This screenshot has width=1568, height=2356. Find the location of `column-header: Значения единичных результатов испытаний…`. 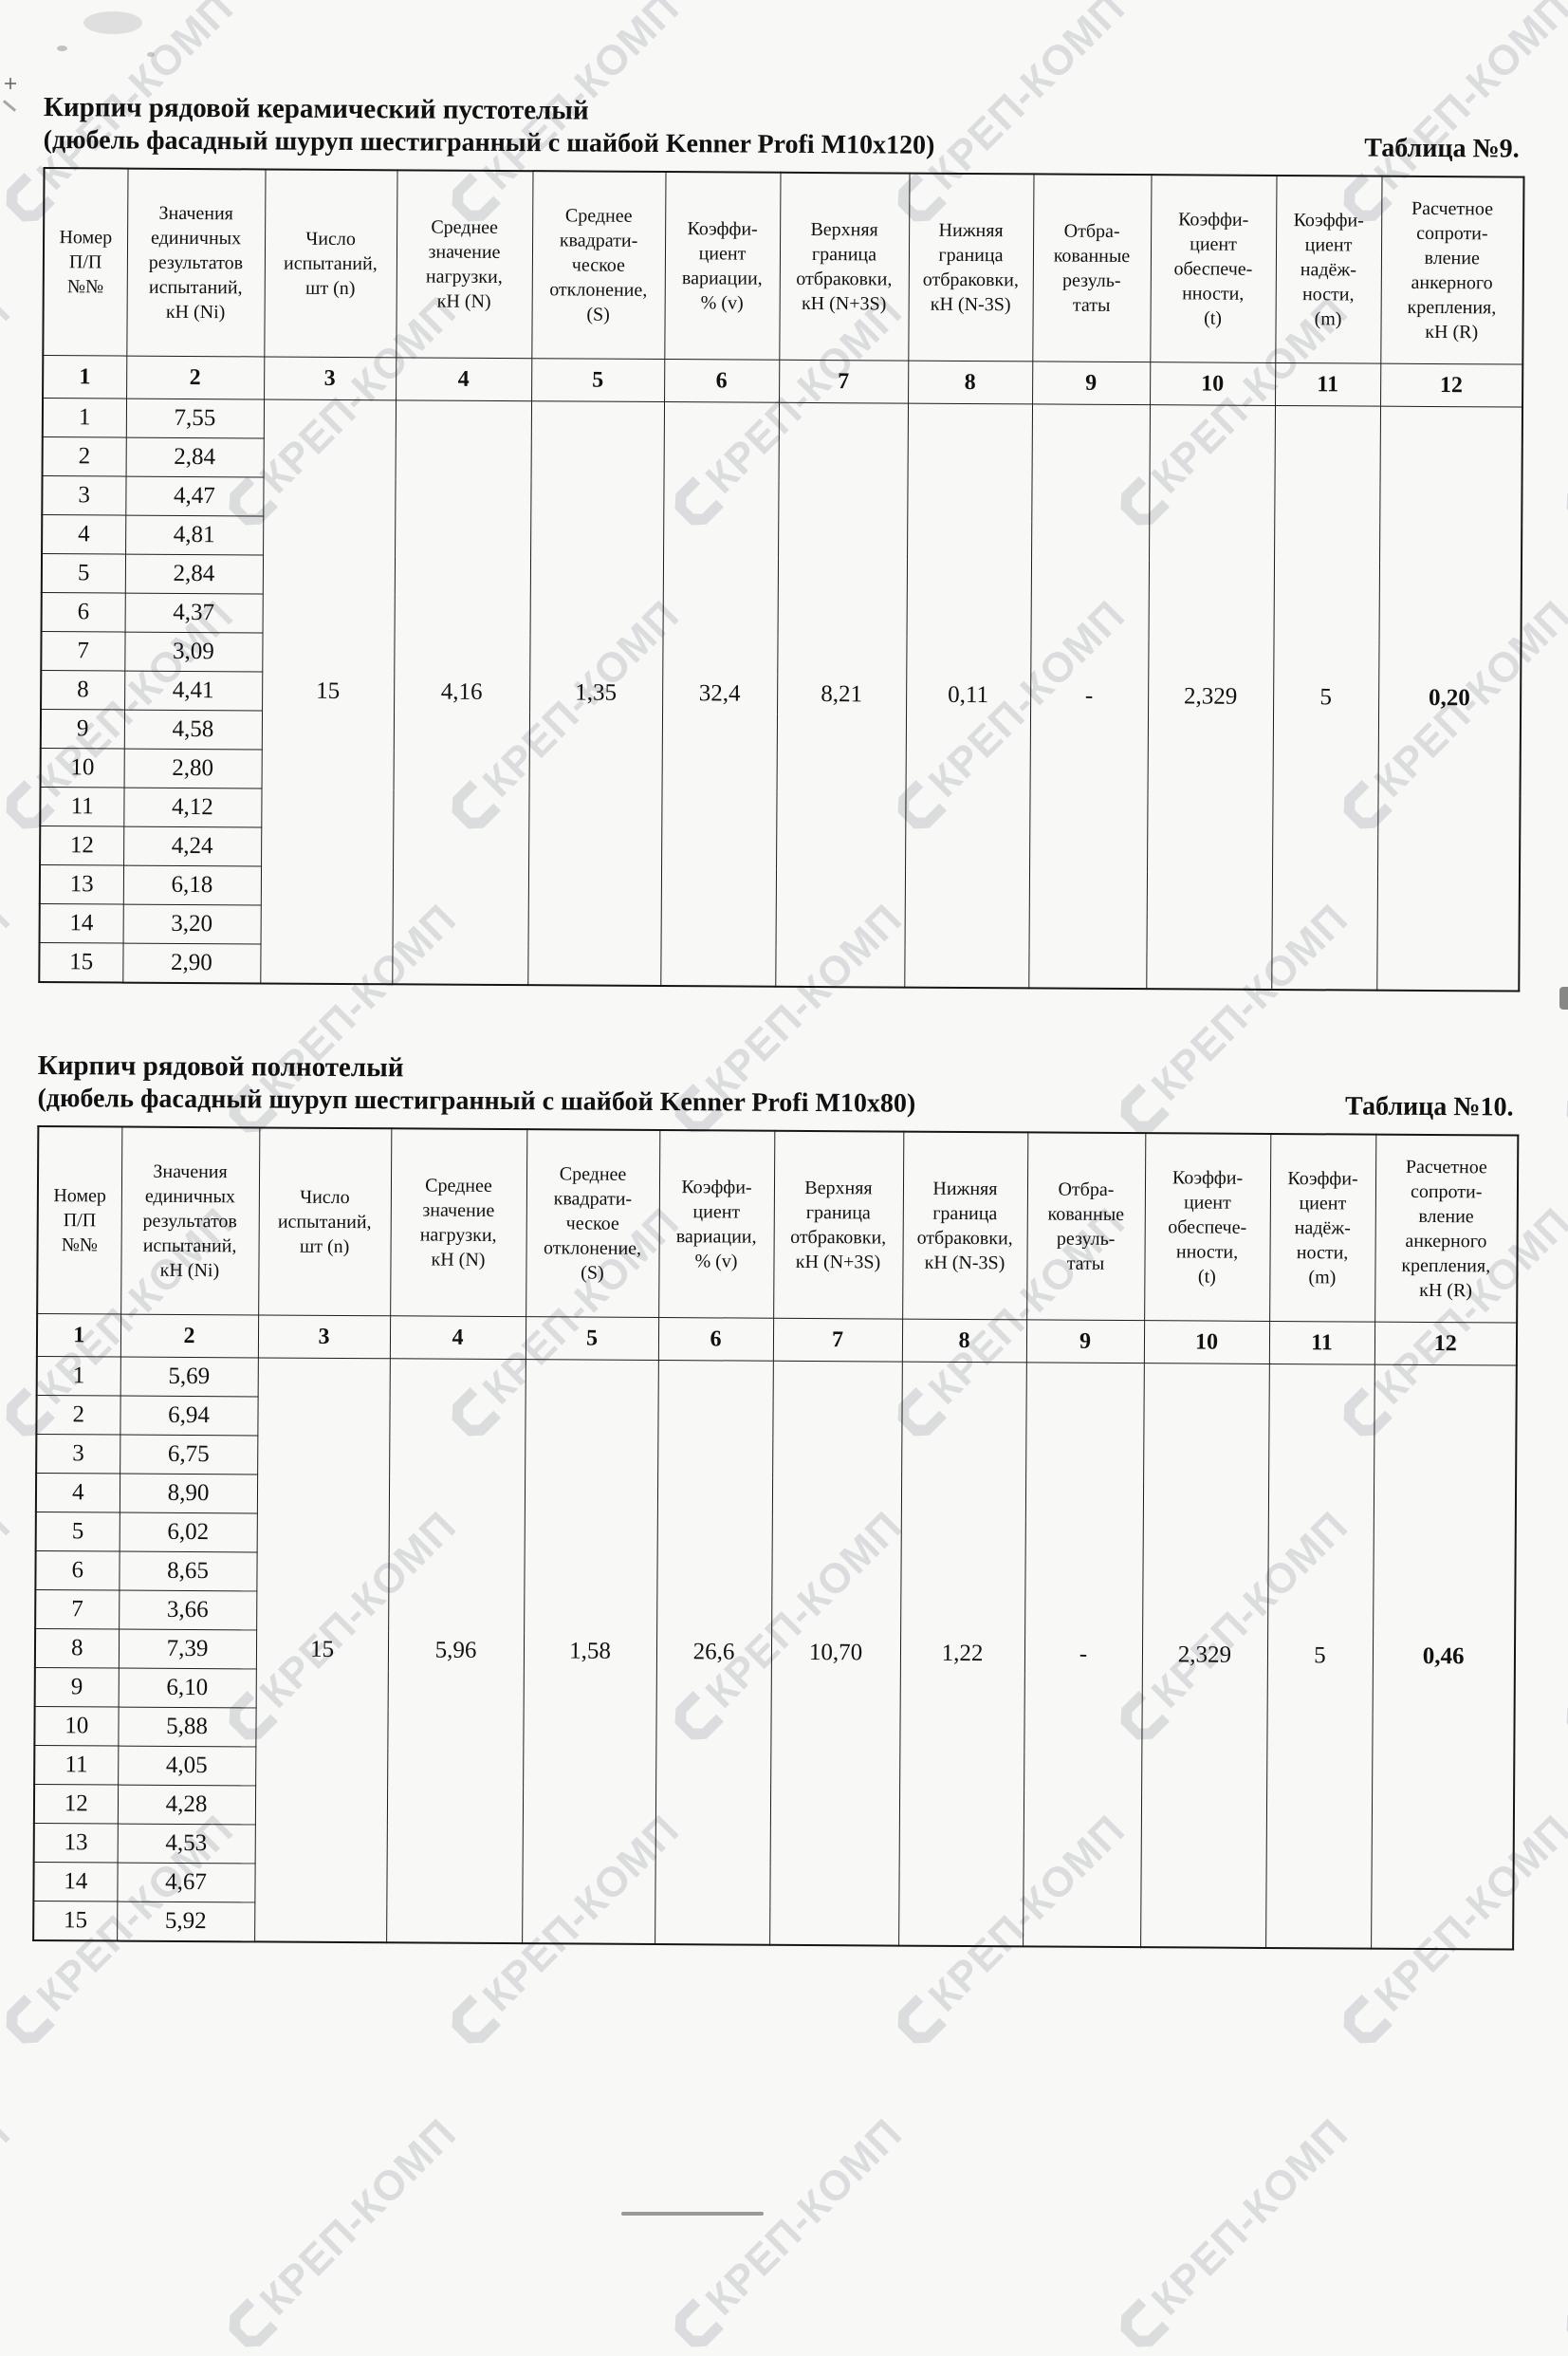

column-header: Значения единичных результатов испытаний… is located at coordinates (196, 262).